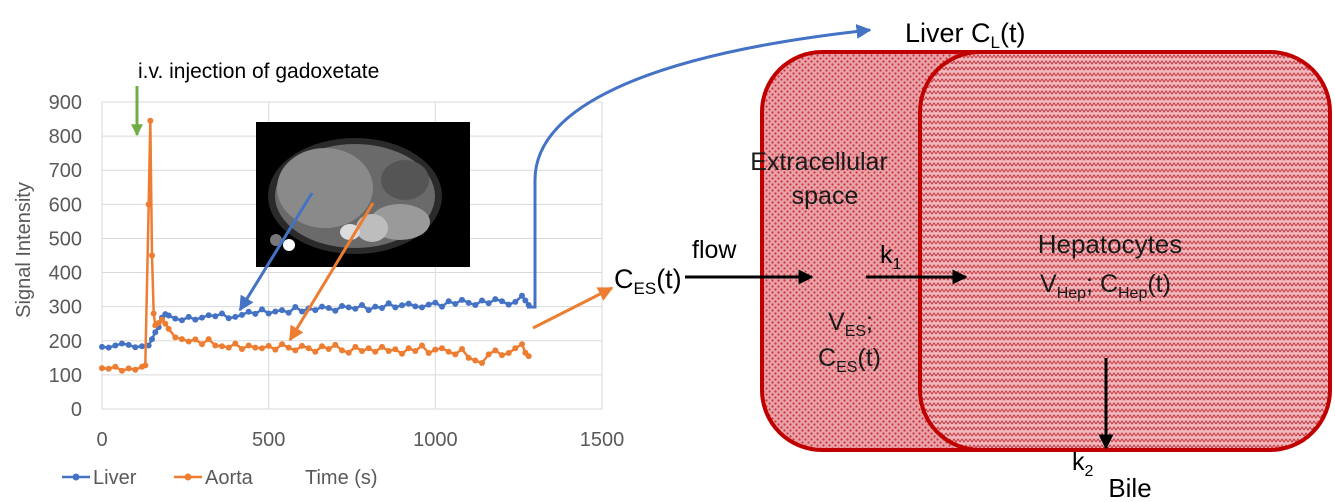 The image size is (1335, 502). Describe the element at coordinates (65, 171) in the screenshot. I see `y-tick-700: 700` at that location.